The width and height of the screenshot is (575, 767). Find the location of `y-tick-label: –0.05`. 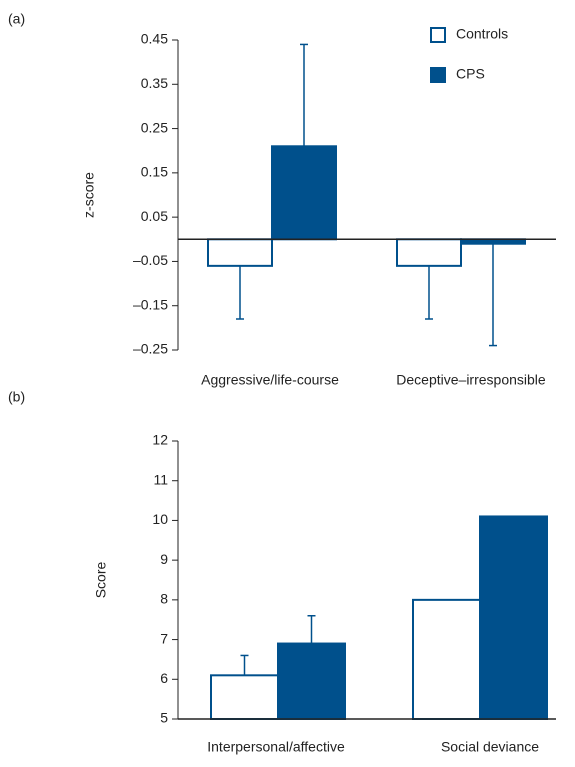

y-tick-label: –0.05 is located at coordinates (150, 260).